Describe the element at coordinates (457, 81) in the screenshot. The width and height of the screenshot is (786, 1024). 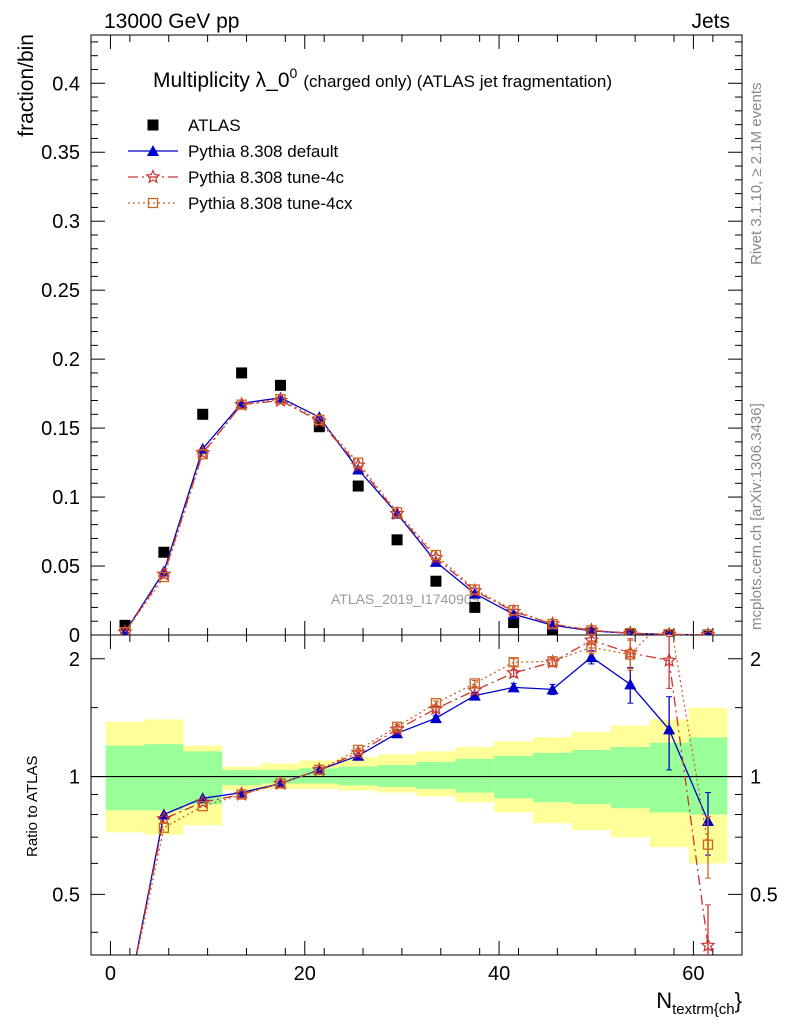
I see `chart-title-rest: (charged only) (ATLAS jet fragmentation)` at that location.